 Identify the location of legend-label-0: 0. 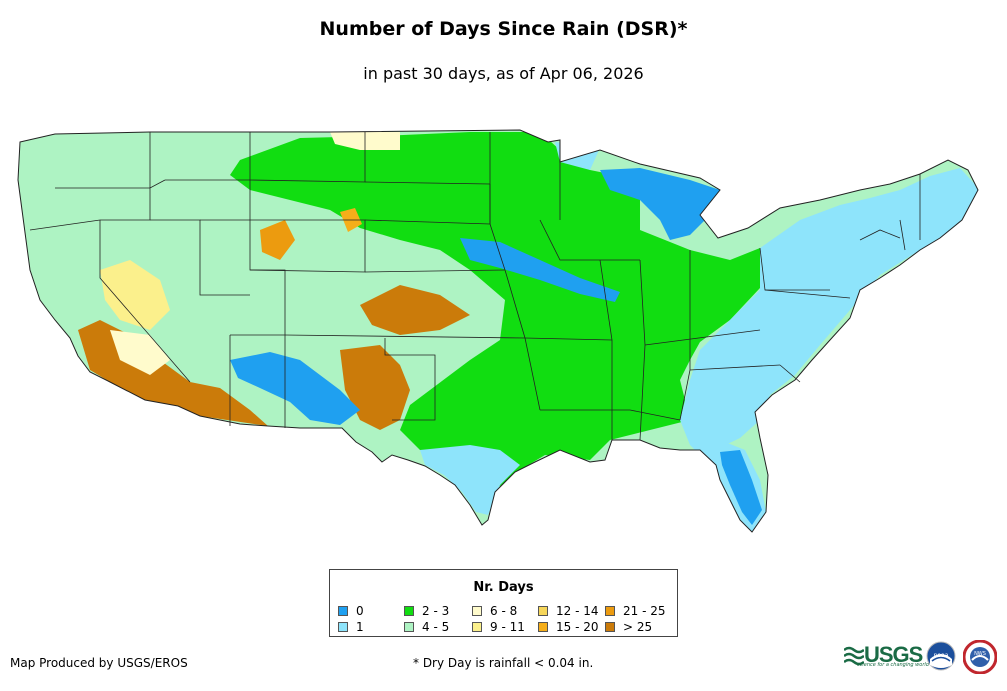
(360, 611).